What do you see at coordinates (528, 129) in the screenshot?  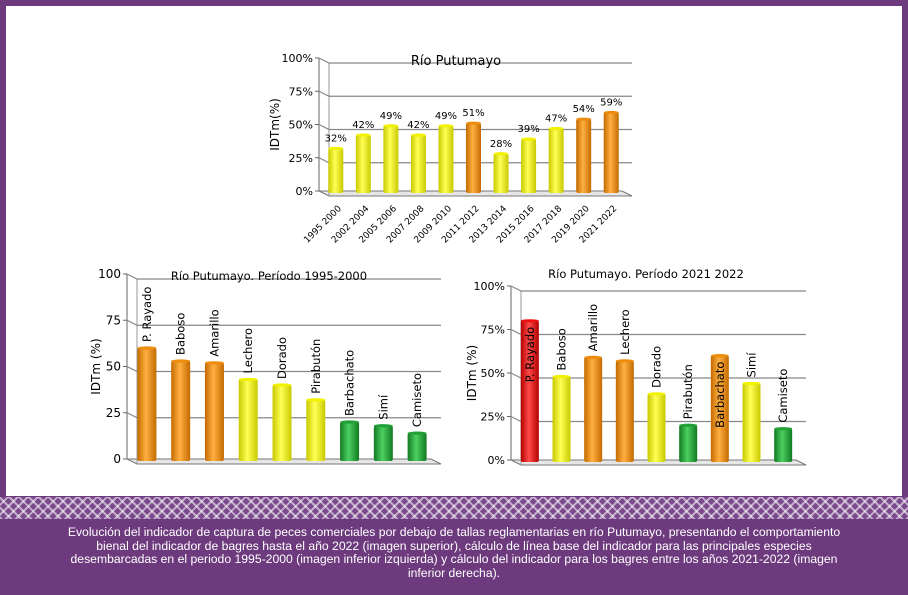 I see `data-label: 39%` at bounding box center [528, 129].